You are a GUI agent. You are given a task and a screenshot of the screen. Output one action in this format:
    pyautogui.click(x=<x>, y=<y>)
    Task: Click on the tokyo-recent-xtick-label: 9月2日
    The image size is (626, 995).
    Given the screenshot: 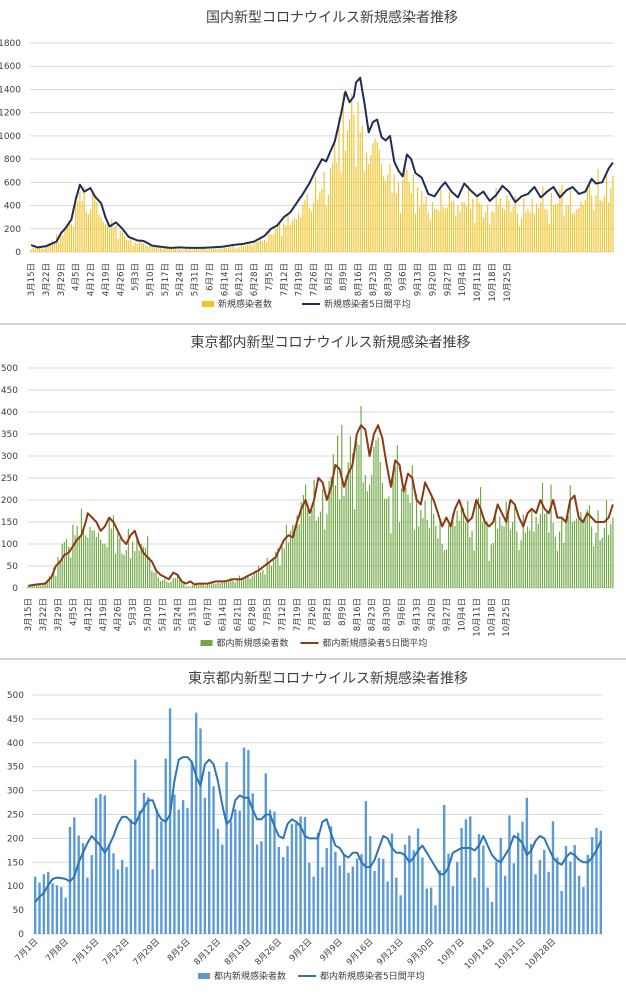 What is the action you would take?
    pyautogui.click(x=301, y=950)
    